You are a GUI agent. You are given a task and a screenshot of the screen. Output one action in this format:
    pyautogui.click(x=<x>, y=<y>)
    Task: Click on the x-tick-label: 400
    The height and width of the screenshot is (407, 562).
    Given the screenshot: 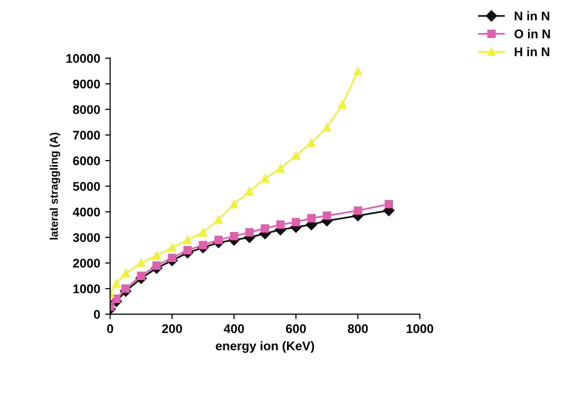 What is the action you would take?
    pyautogui.click(x=234, y=329)
    